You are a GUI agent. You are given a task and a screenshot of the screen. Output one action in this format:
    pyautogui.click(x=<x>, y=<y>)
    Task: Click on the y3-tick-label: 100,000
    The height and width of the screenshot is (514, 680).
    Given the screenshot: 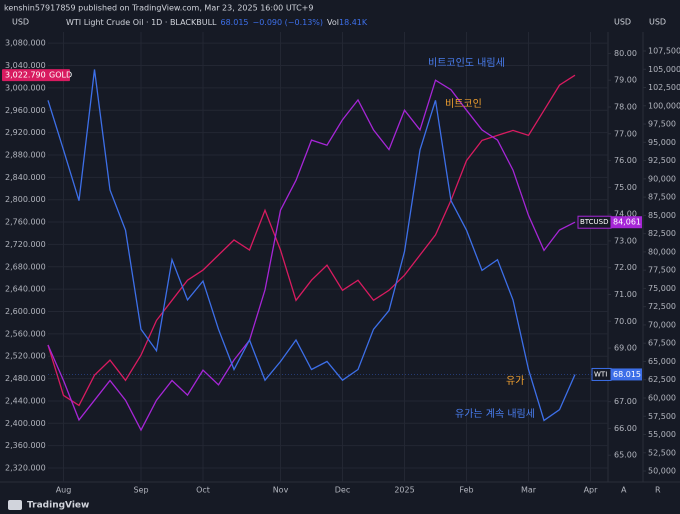 What is the action you would take?
    pyautogui.click(x=664, y=105)
    